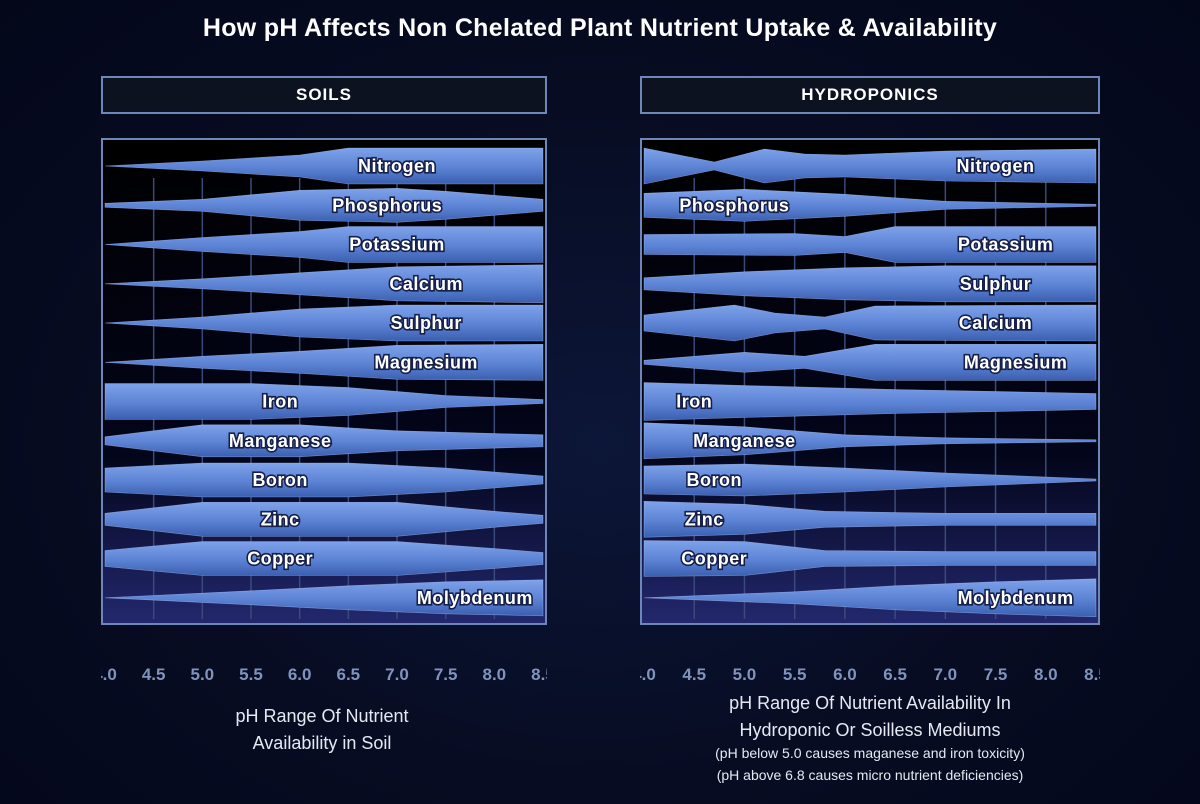 The width and height of the screenshot is (1200, 804). Describe the element at coordinates (648, 674) in the screenshot. I see `hydro-tick-label: 4.0` at that location.